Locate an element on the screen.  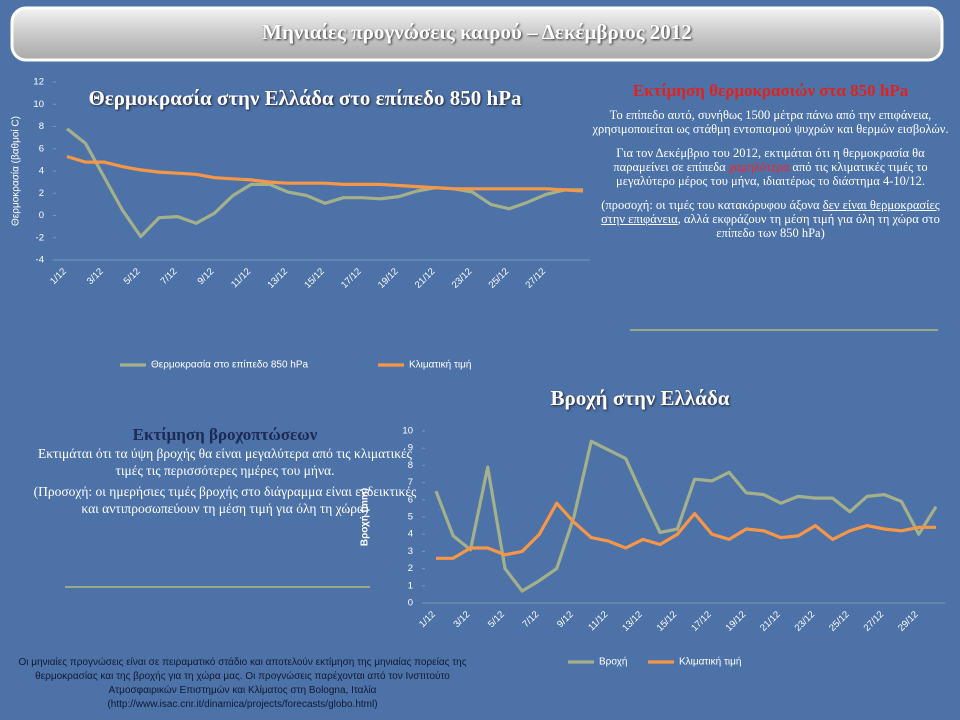
note-heading: Εκτίμηση θερμοκρασιών στα 850 hPa is located at coordinates (770, 90).